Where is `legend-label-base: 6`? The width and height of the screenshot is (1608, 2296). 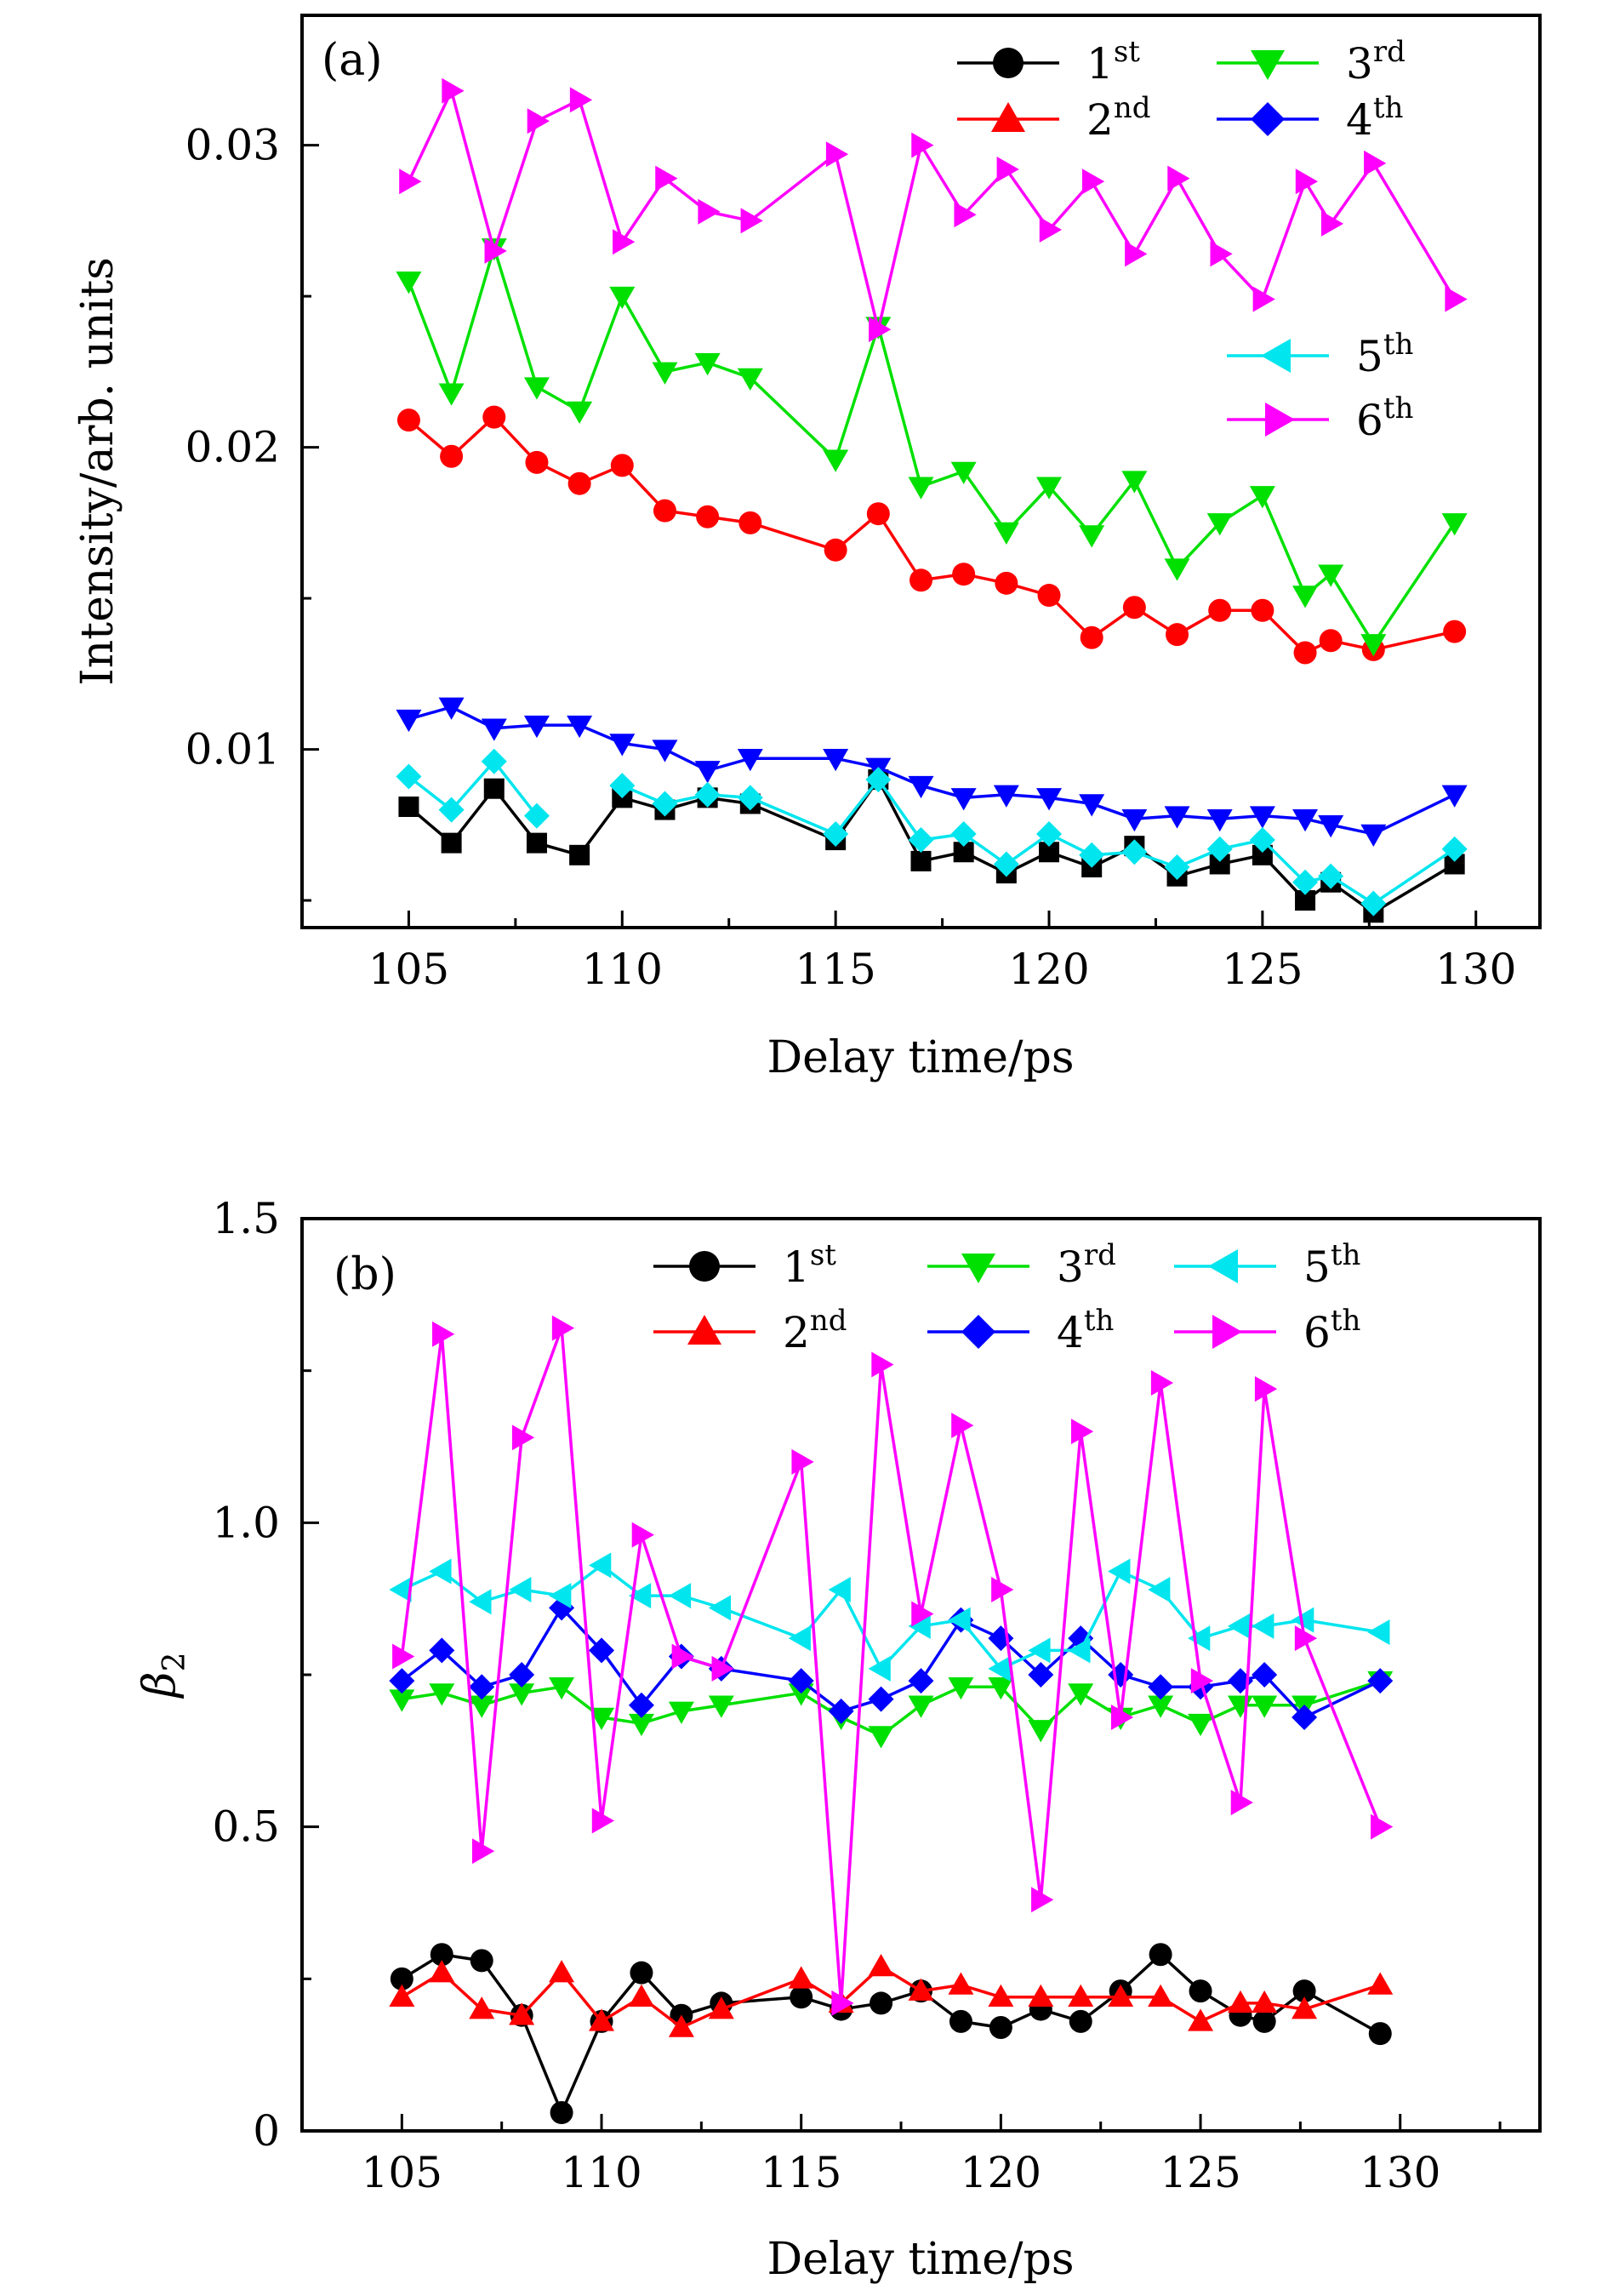
legend-label-base: 6 is located at coordinates (1369, 421).